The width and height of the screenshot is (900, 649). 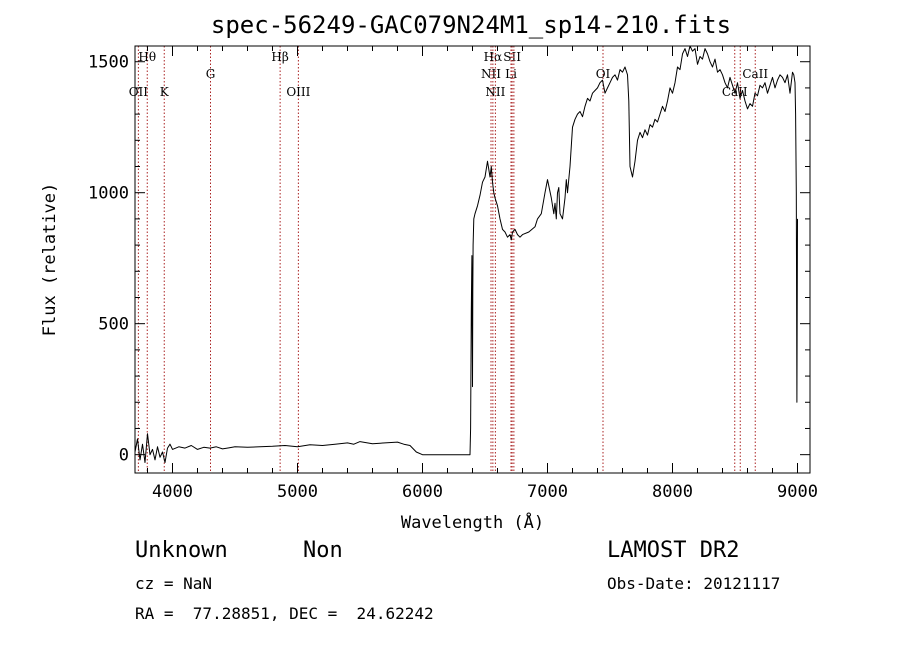 What do you see at coordinates (279, 57) in the screenshot?
I see `emission-line-label: Hβ` at bounding box center [279, 57].